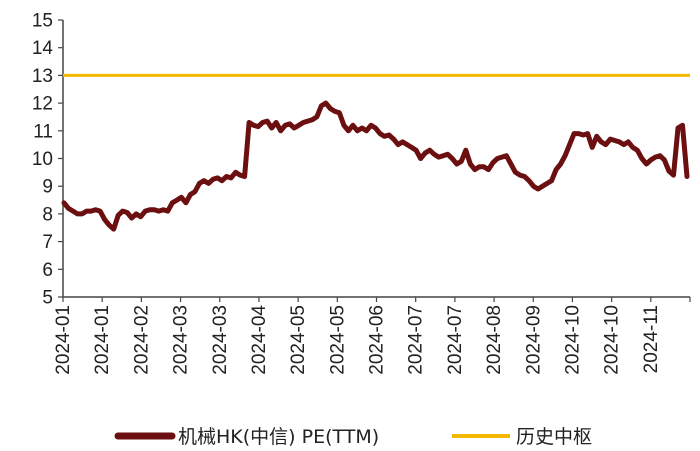  What do you see at coordinates (377, 340) in the screenshot?
I see `x-tick-label: 2024-06` at bounding box center [377, 340].